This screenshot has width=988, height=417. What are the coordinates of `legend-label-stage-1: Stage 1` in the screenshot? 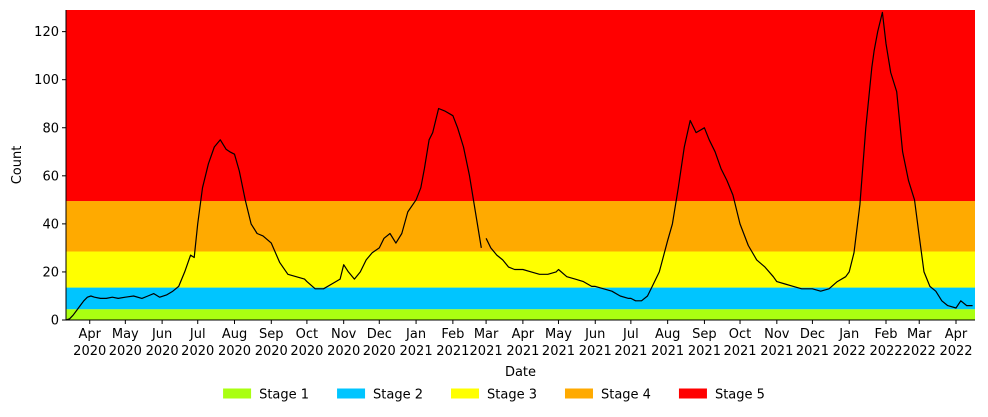 It's located at (284, 395).